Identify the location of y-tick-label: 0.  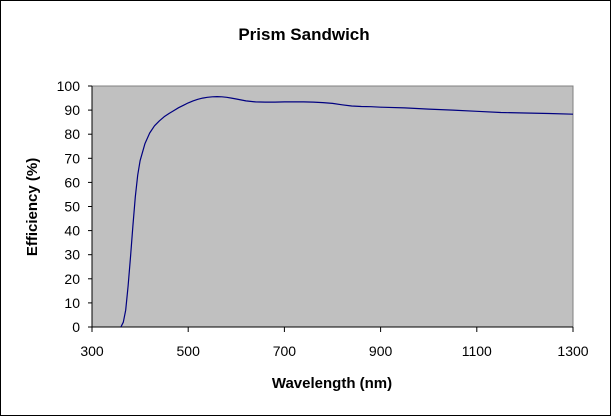
(76, 327).